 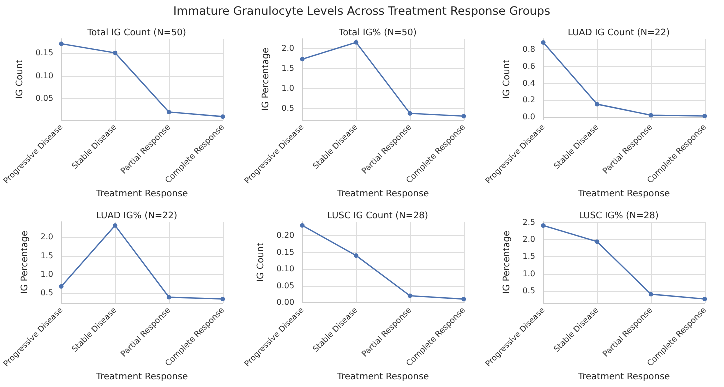 What do you see at coordinates (529, 222) in the screenshot?
I see `y-tick-label: 2.5` at bounding box center [529, 222].